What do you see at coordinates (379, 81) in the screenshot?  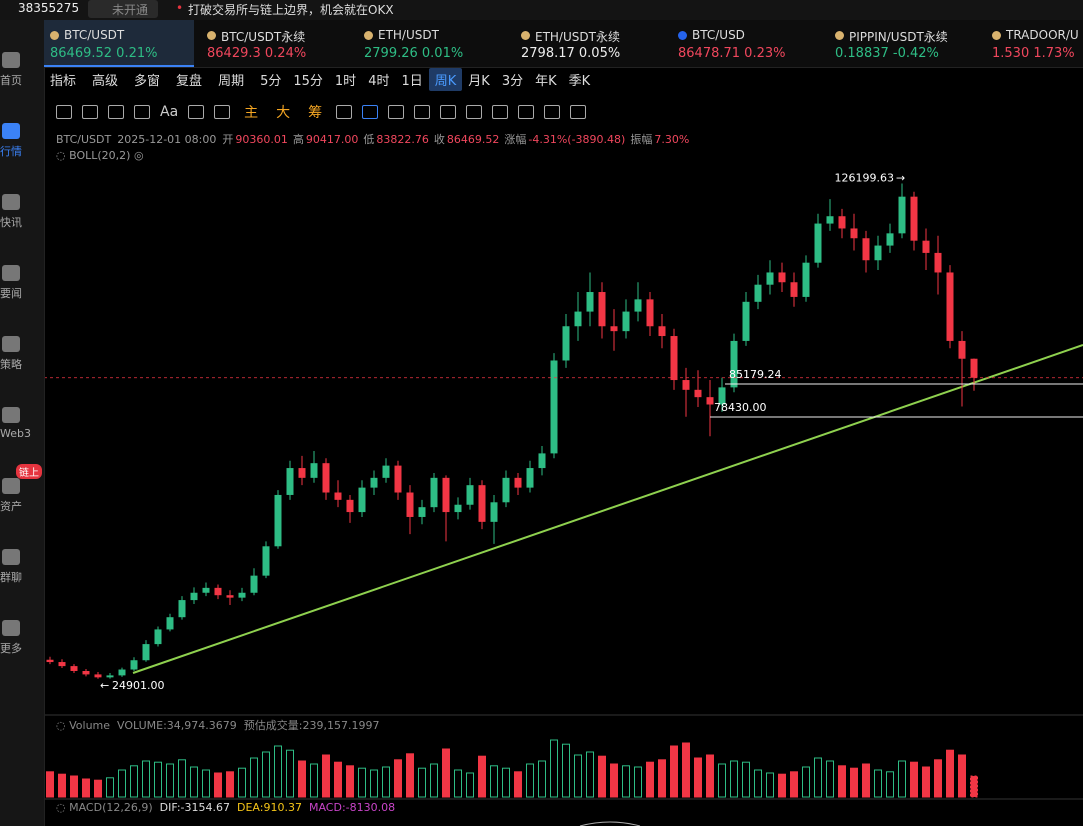 I see `period-button: 4时` at bounding box center [379, 81].